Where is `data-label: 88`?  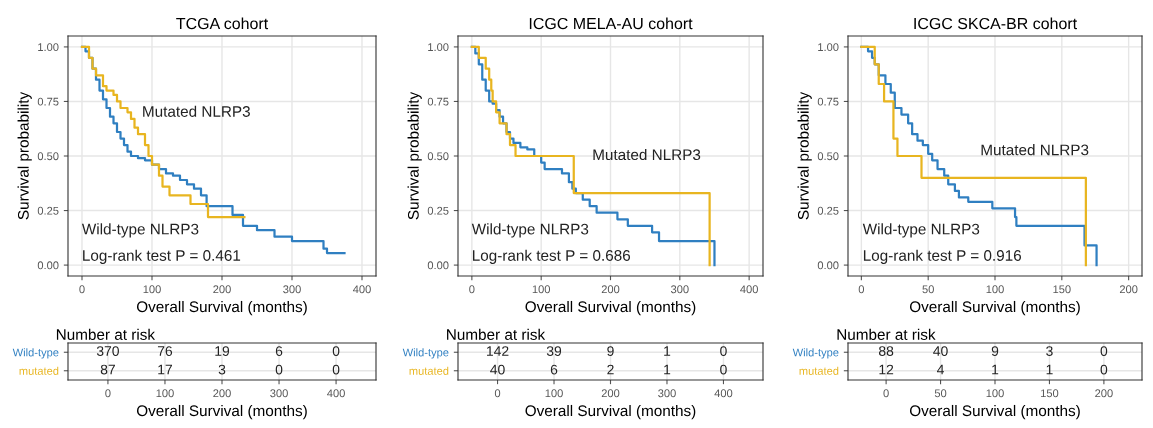 data-label: 88 is located at coordinates (886, 351).